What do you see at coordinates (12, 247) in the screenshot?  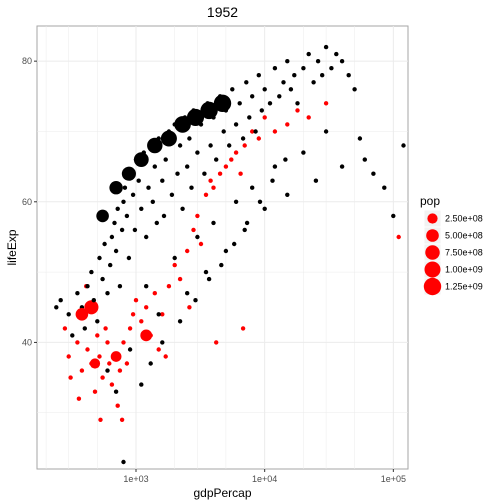 I see `y-axis-title: lifeExp` at bounding box center [12, 247].